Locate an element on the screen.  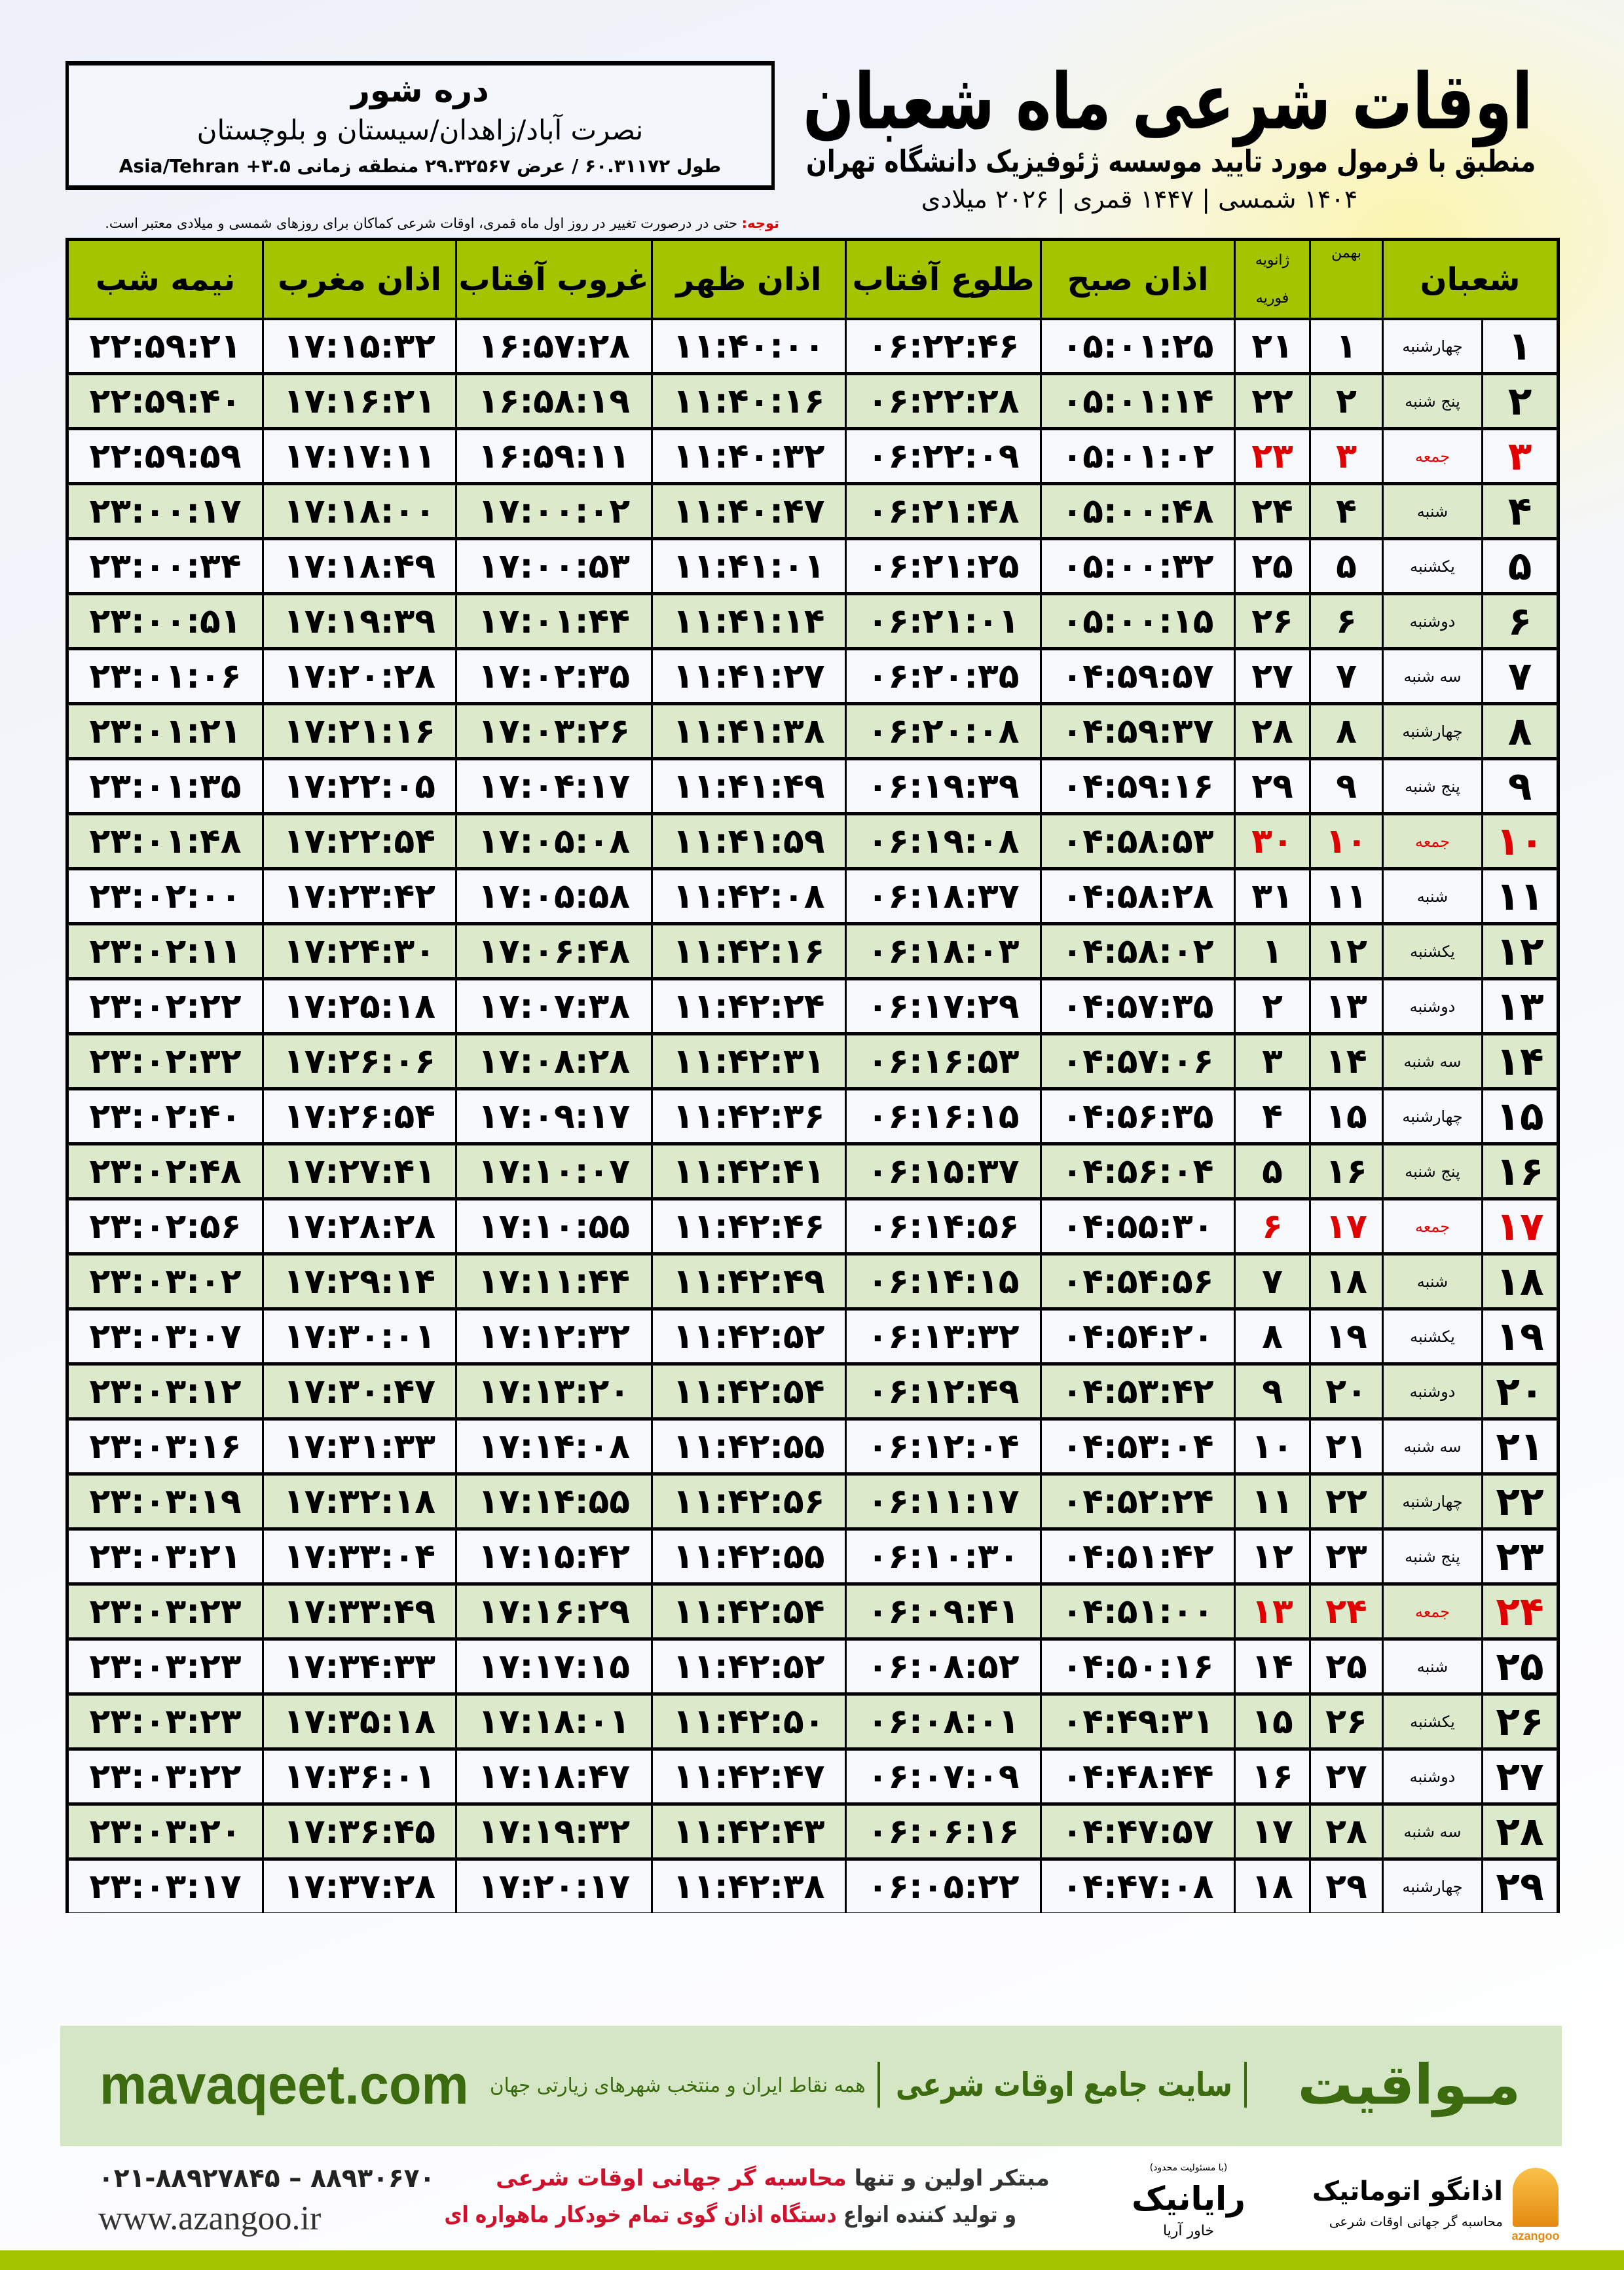
website-link: www.azangoo.ir is located at coordinates (210, 2218).